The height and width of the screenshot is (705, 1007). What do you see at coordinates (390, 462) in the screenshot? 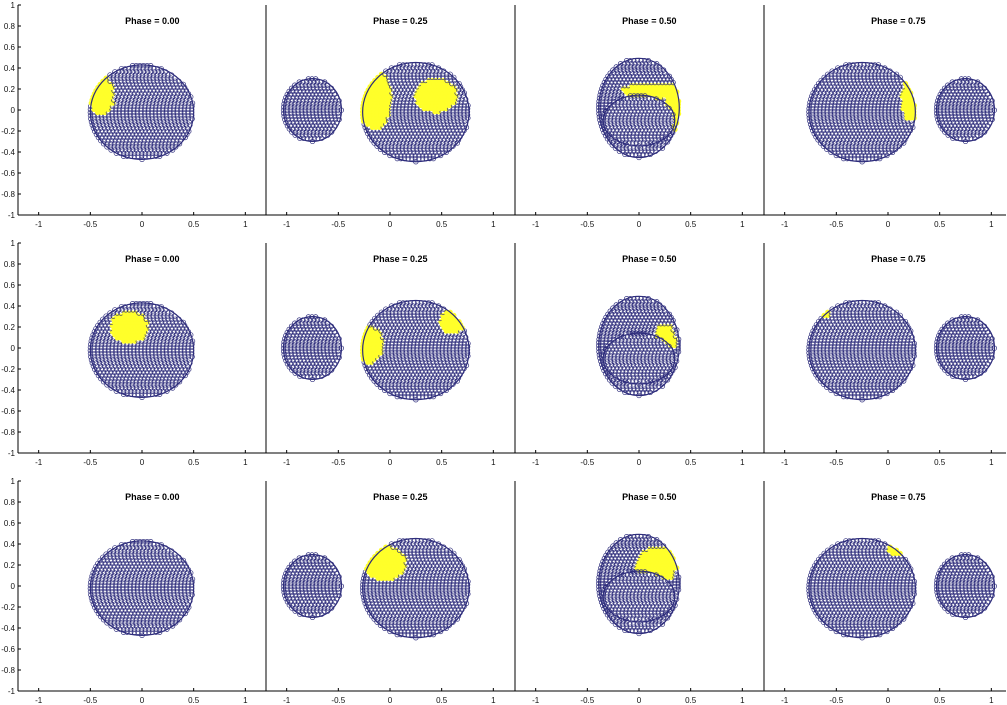
I see `x-tick-label: 0` at bounding box center [390, 462].